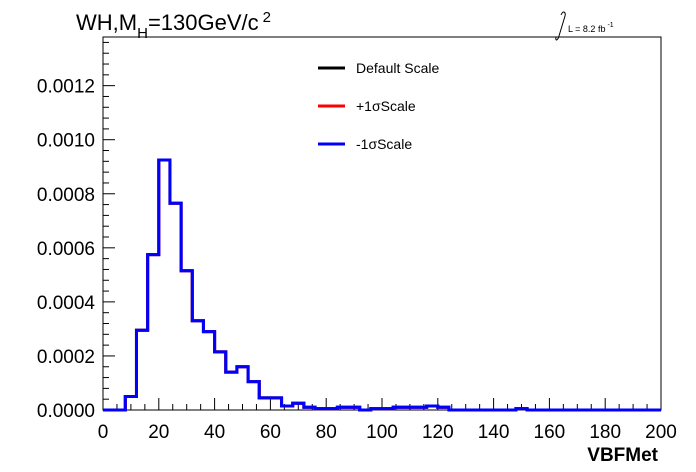 The height and width of the screenshot is (472, 696). I want to click on title-rest: =130GeV/c, so click(203, 22).